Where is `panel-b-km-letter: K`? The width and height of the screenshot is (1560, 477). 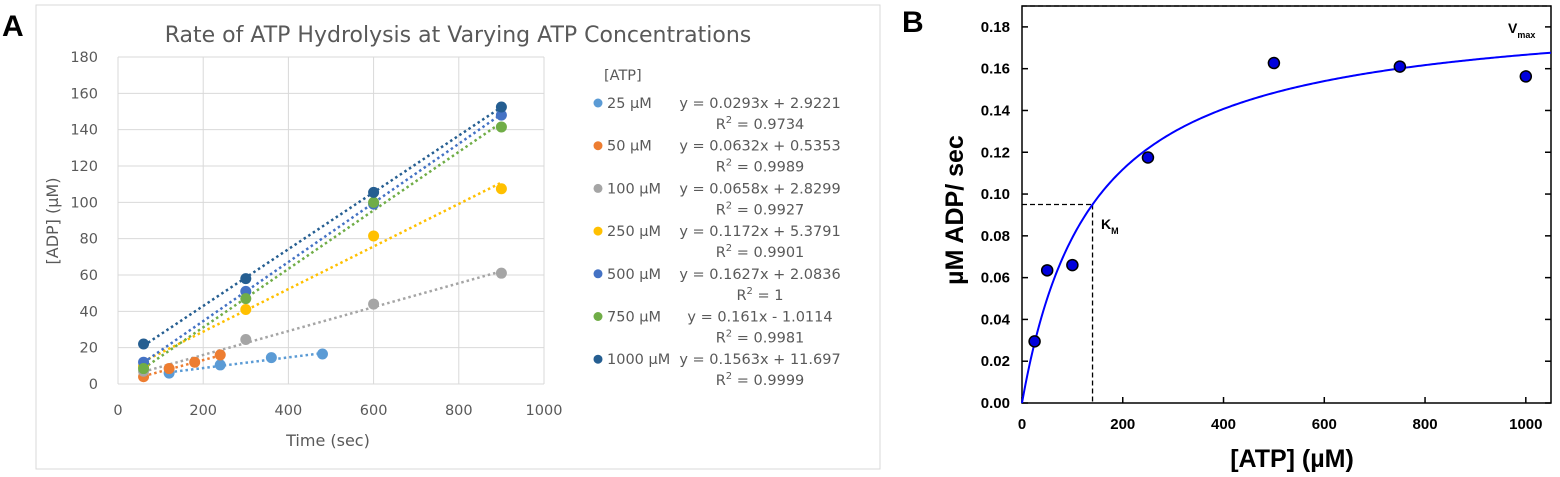 panel-b-km-letter: K is located at coordinates (1106, 224).